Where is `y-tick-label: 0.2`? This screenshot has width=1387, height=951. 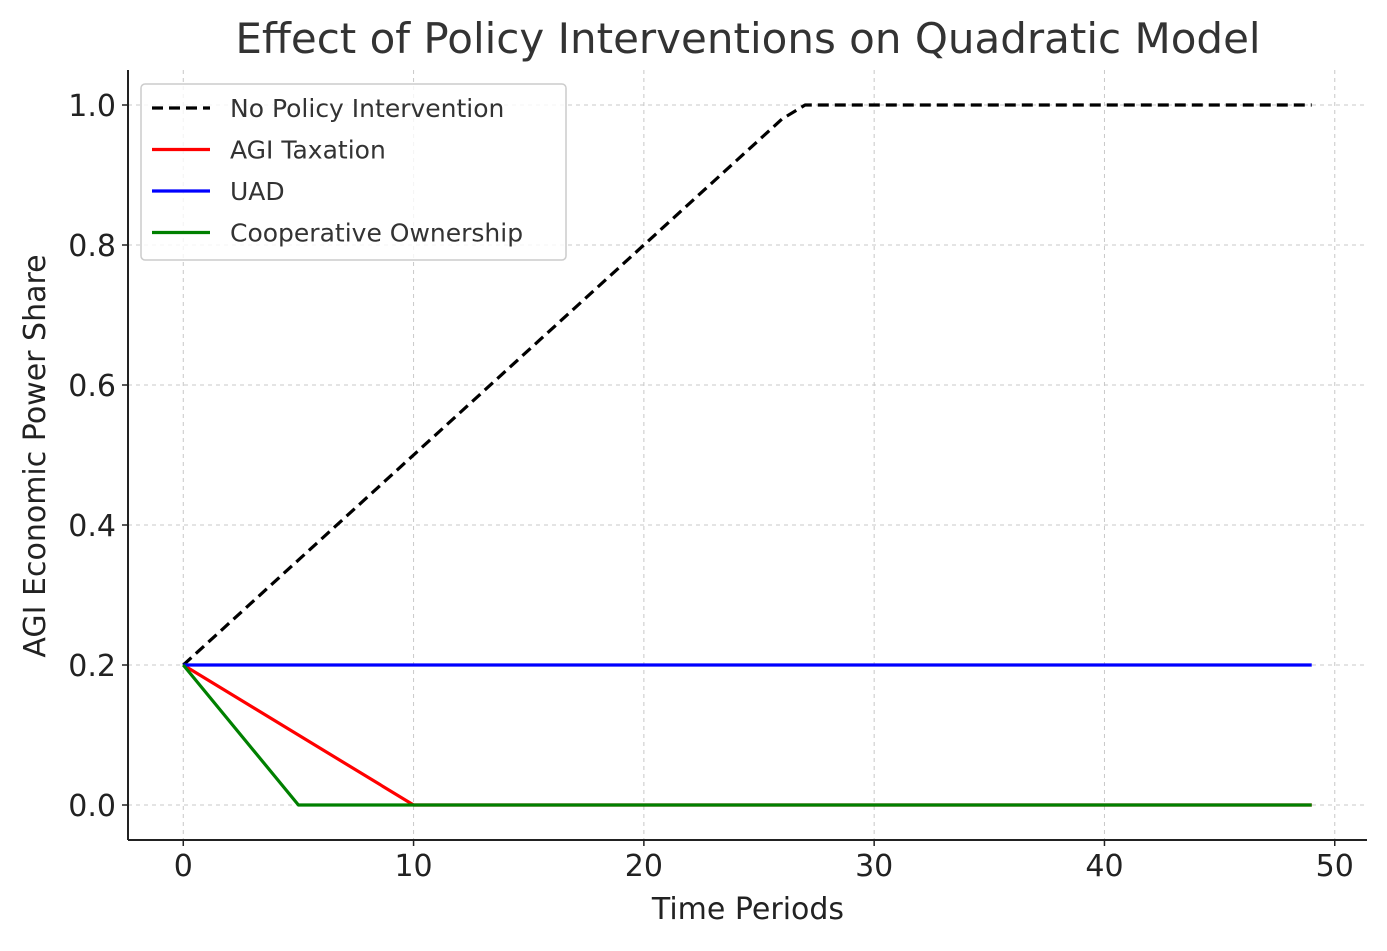 y-tick-label: 0.2 is located at coordinates (92, 666).